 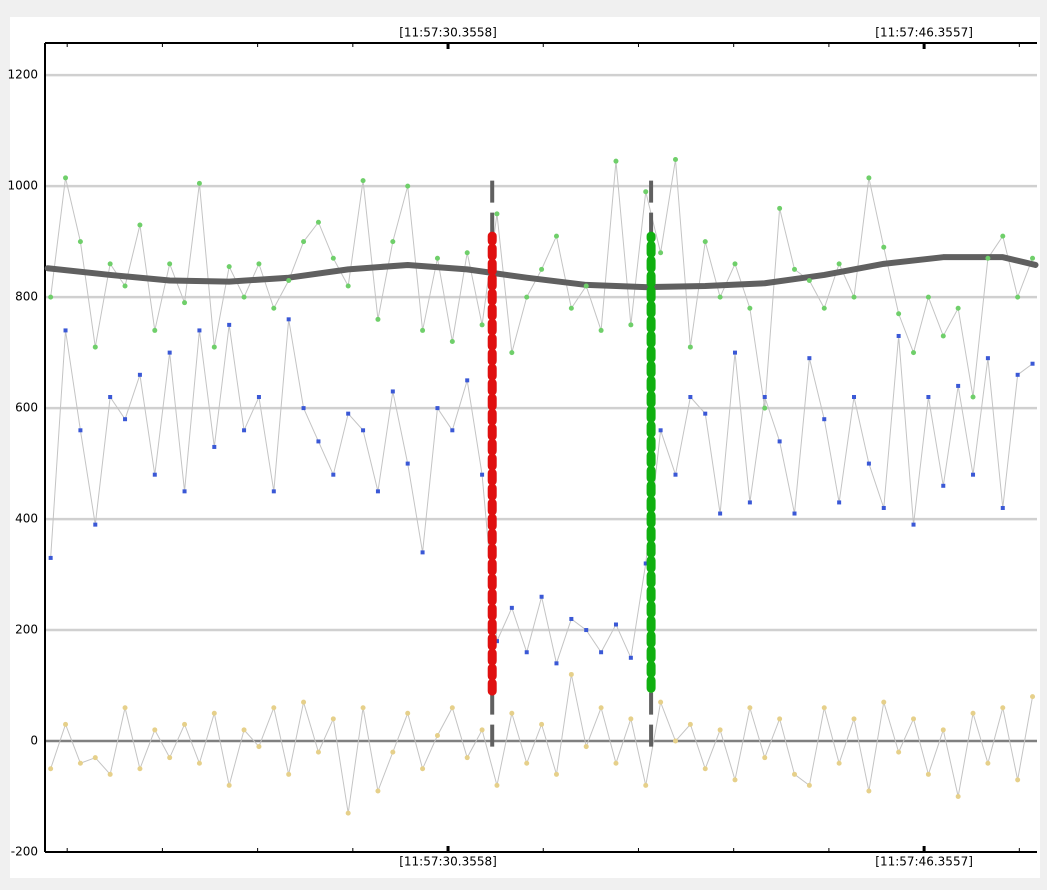 I want to click on y-tick-label: 800, so click(x=26, y=297).